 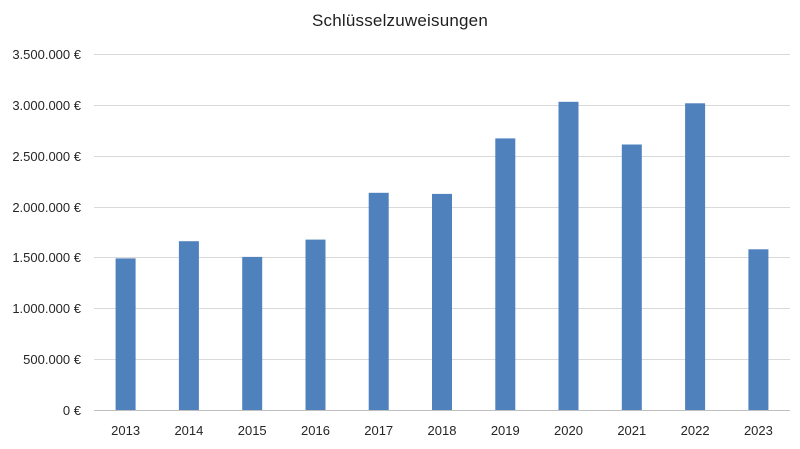 What do you see at coordinates (505, 430) in the screenshot?
I see `x-tick-label: 2019` at bounding box center [505, 430].